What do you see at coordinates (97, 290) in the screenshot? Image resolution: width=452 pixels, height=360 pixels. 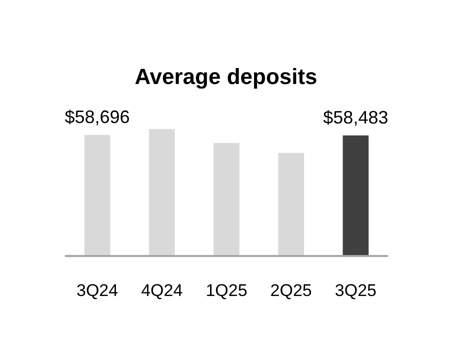 I see `x-tick-label: 3Q24` at bounding box center [97, 290].